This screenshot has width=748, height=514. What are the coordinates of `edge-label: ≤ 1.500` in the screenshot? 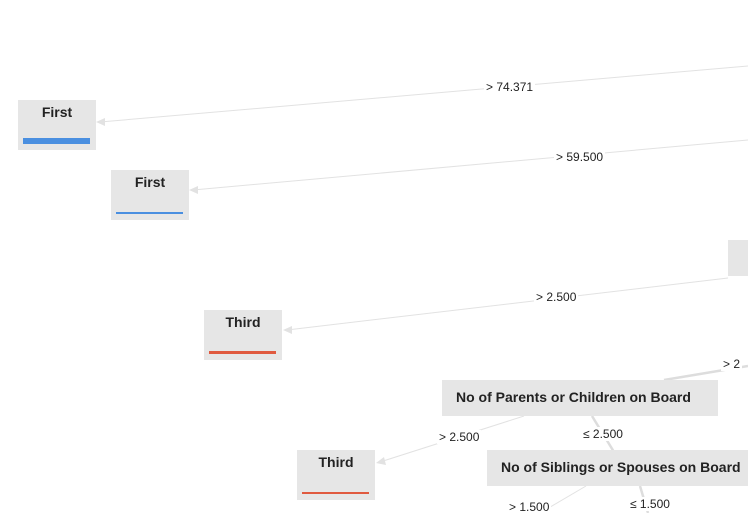 It's located at (650, 504).